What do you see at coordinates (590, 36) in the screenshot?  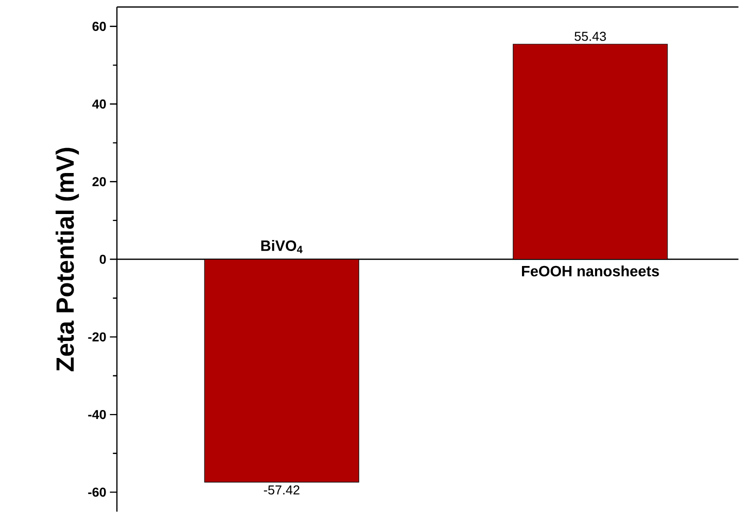 I see `data-label: 55.43` at bounding box center [590, 36].